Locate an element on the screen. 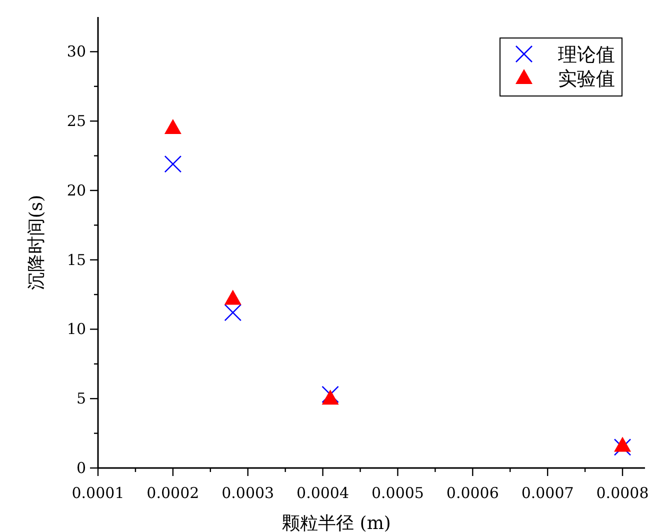  x-tick-label: 0.0008 is located at coordinates (622, 493).